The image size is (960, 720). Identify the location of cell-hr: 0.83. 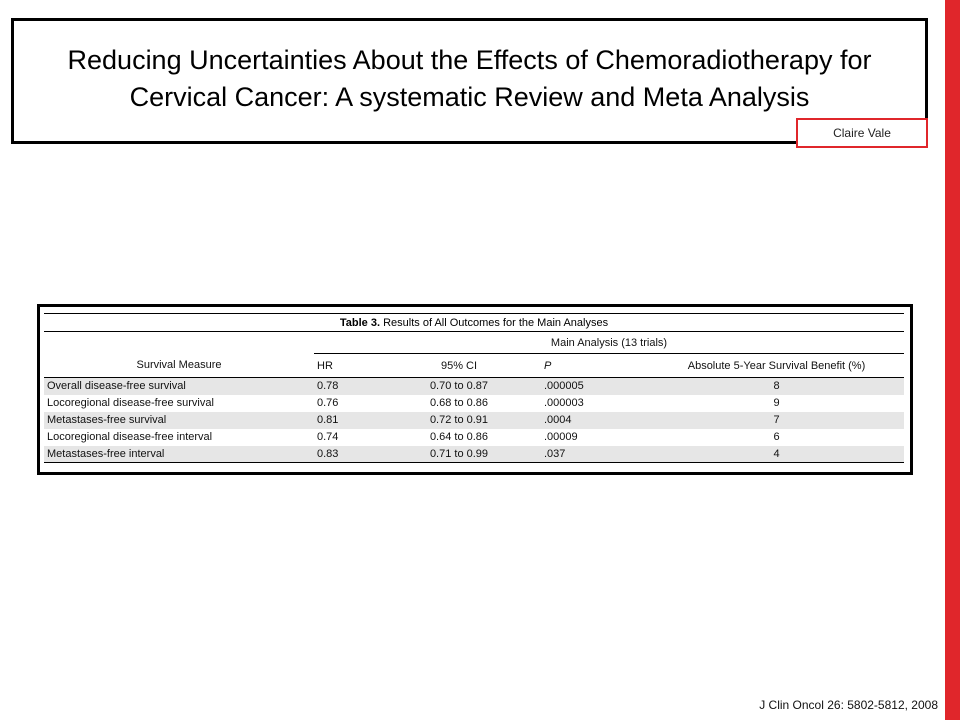
(356, 454).